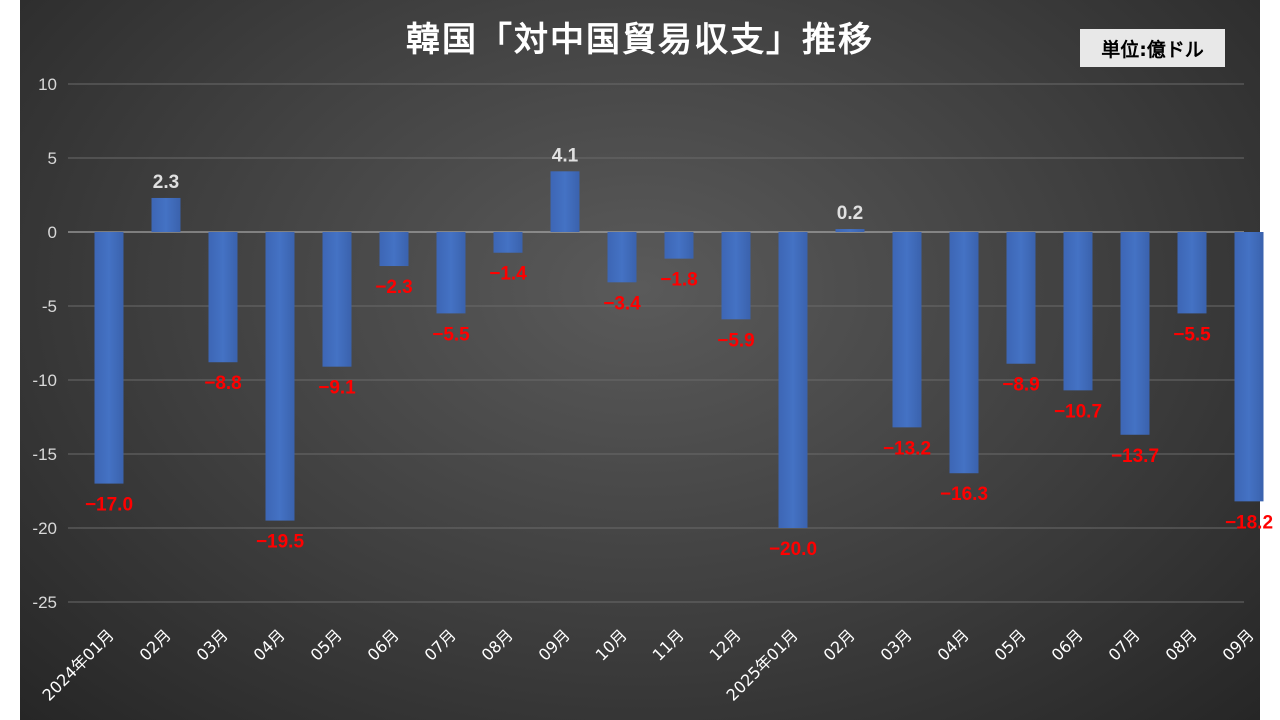 Image resolution: width=1280 pixels, height=720 pixels. I want to click on data-label: −2.3, so click(394, 287).